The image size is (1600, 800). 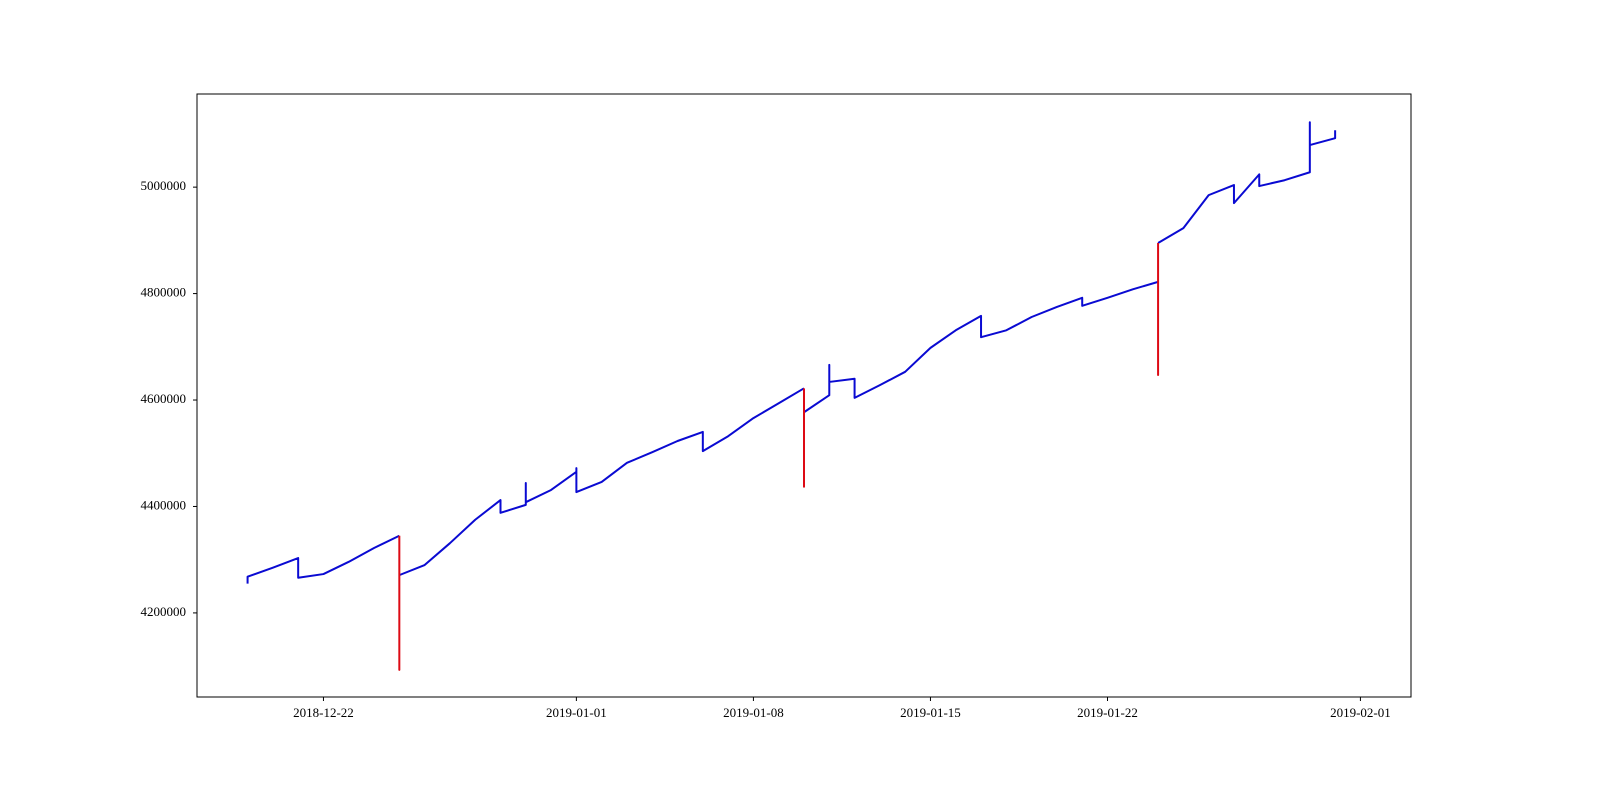 What do you see at coordinates (1107, 712) in the screenshot?
I see `x-tick-label: 2019-01-22` at bounding box center [1107, 712].